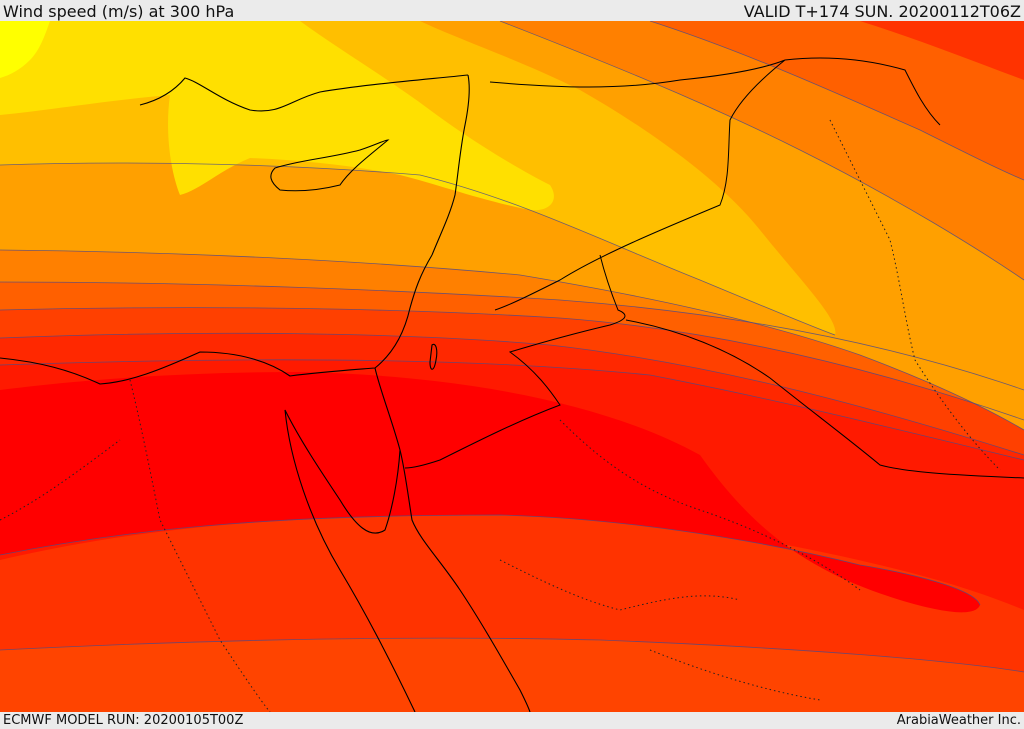 The image size is (1024, 729). Describe the element at coordinates (123, 720) in the screenshot. I see `model-run: ECMWF MODEL RUN: 20200105T00Z` at that location.